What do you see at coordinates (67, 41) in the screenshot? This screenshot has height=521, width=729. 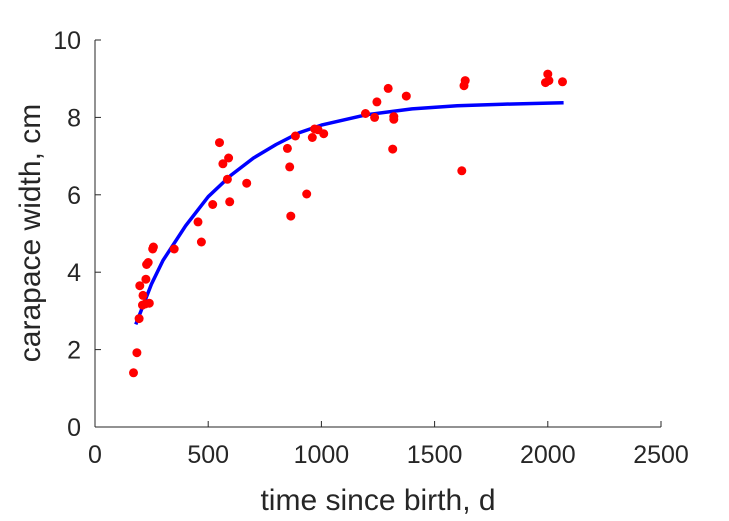 I see `y-tick-label: 10` at bounding box center [67, 41].